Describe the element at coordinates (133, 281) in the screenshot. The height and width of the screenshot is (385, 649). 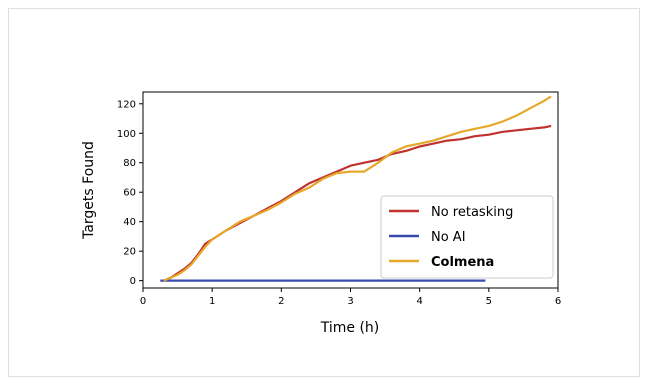
I see `y-tick-label: 0` at that location.